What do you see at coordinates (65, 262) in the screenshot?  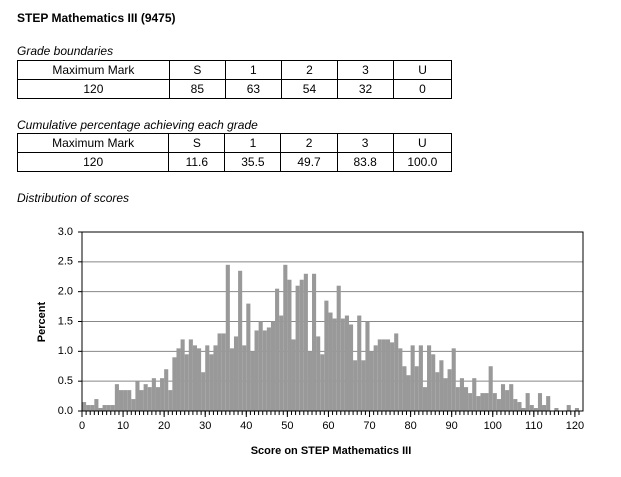 I see `y-tick-label: 2.5` at bounding box center [65, 262].